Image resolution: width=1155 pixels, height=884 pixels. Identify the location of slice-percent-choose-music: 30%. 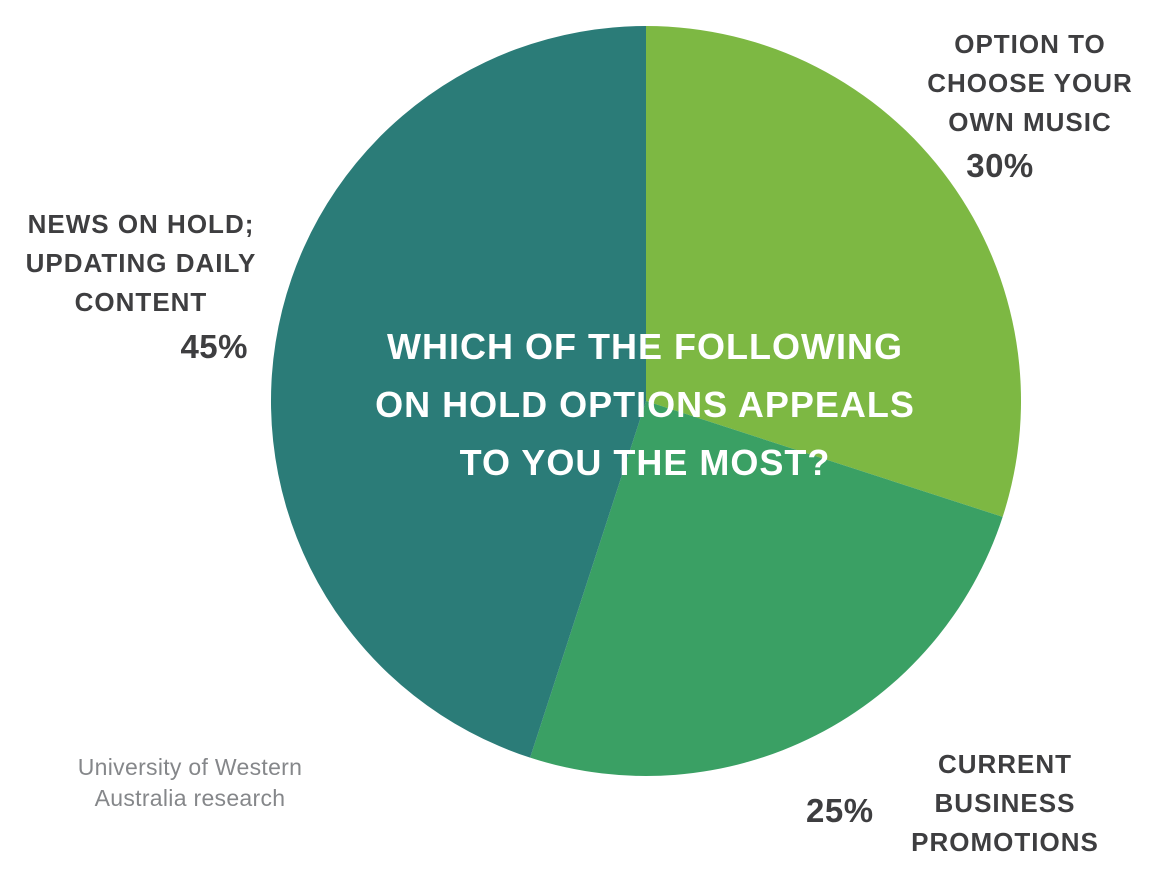
(1000, 165).